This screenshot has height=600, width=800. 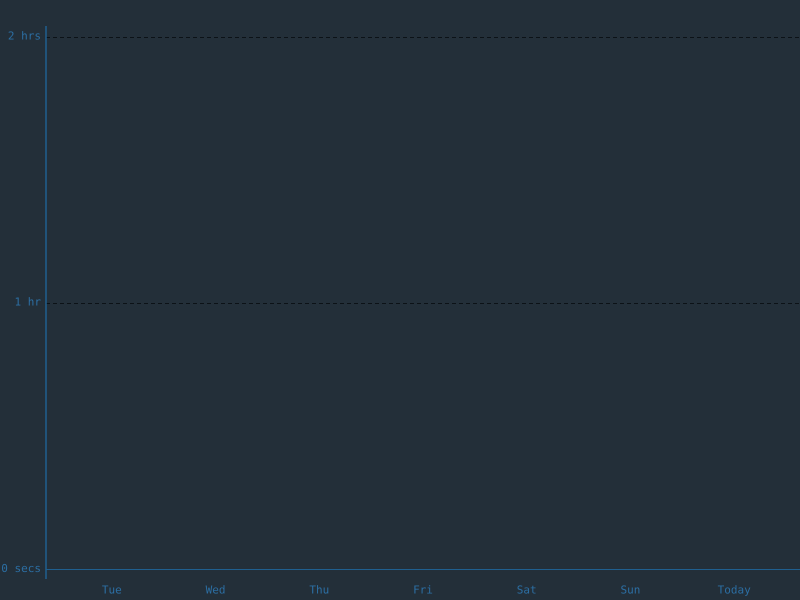 I want to click on y-tick-label: 1 hr, so click(x=28, y=302).